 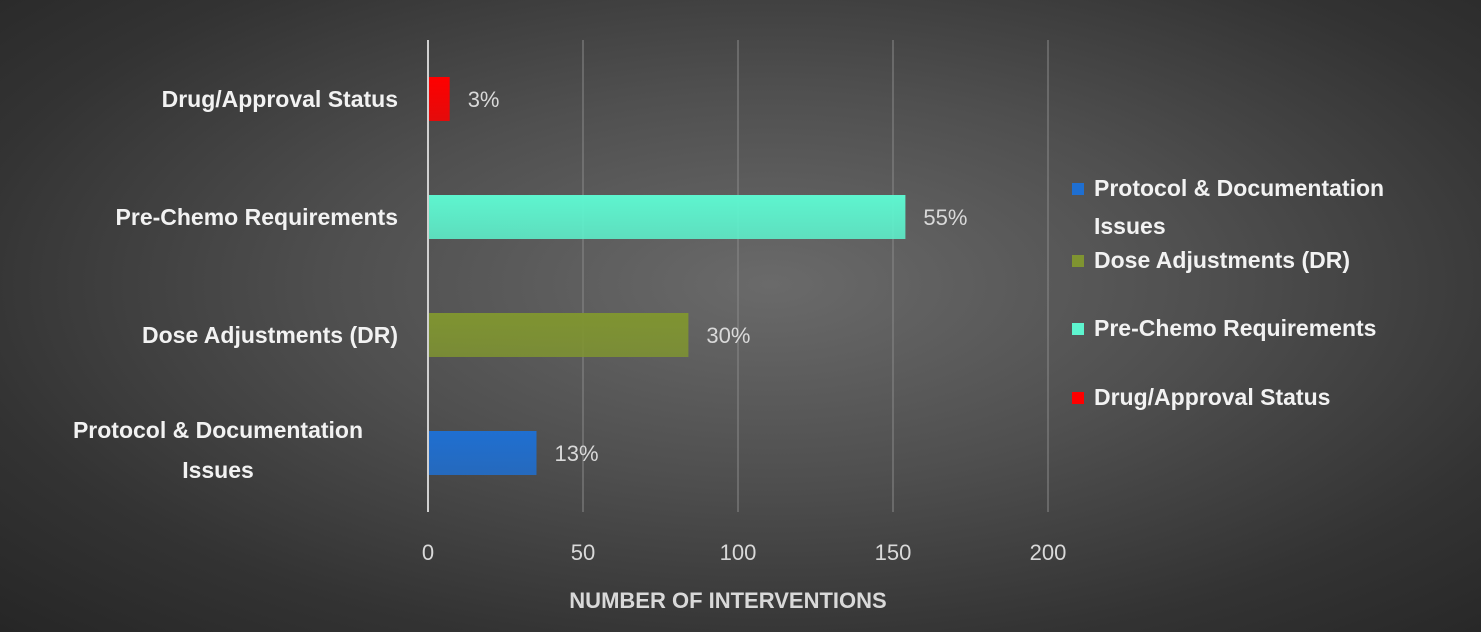 I want to click on category-label-pre-chemo-requirements: Pre-Chemo Requirements, so click(x=257, y=217).